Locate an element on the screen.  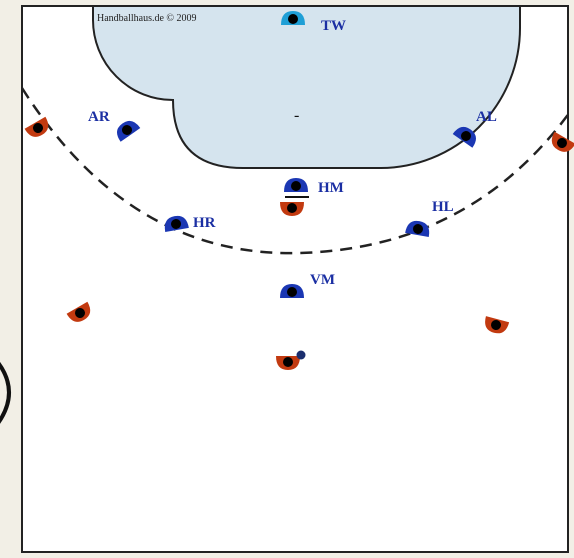
defender-tw-label: TW is located at coordinates (333, 26).